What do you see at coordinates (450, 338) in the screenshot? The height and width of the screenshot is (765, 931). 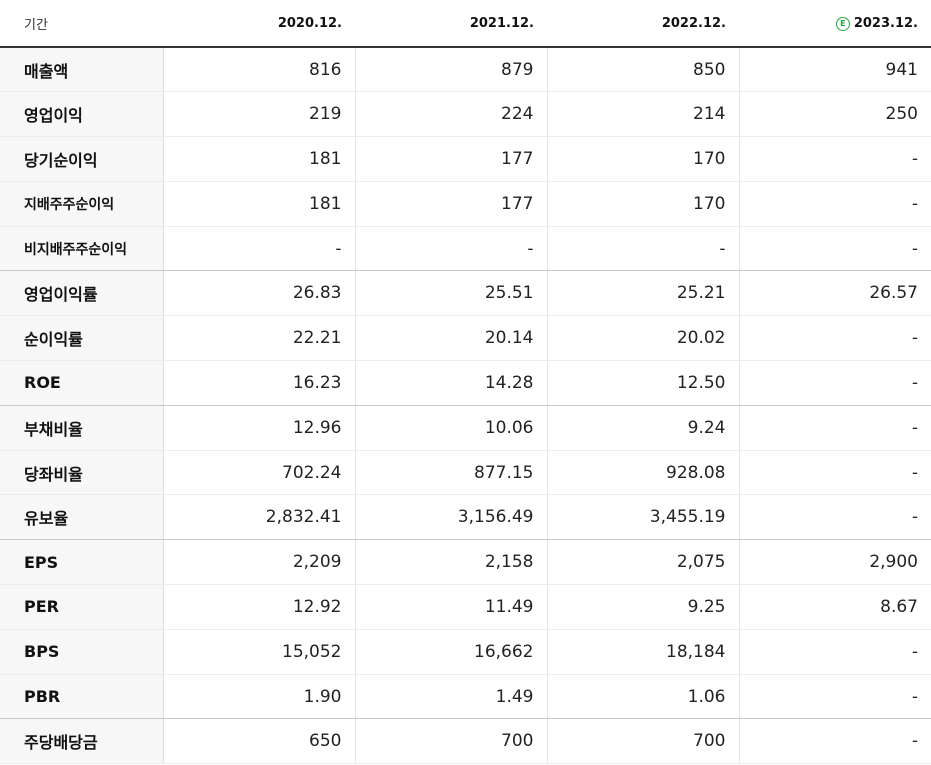 I see `table-cell: 20.14` at bounding box center [450, 338].